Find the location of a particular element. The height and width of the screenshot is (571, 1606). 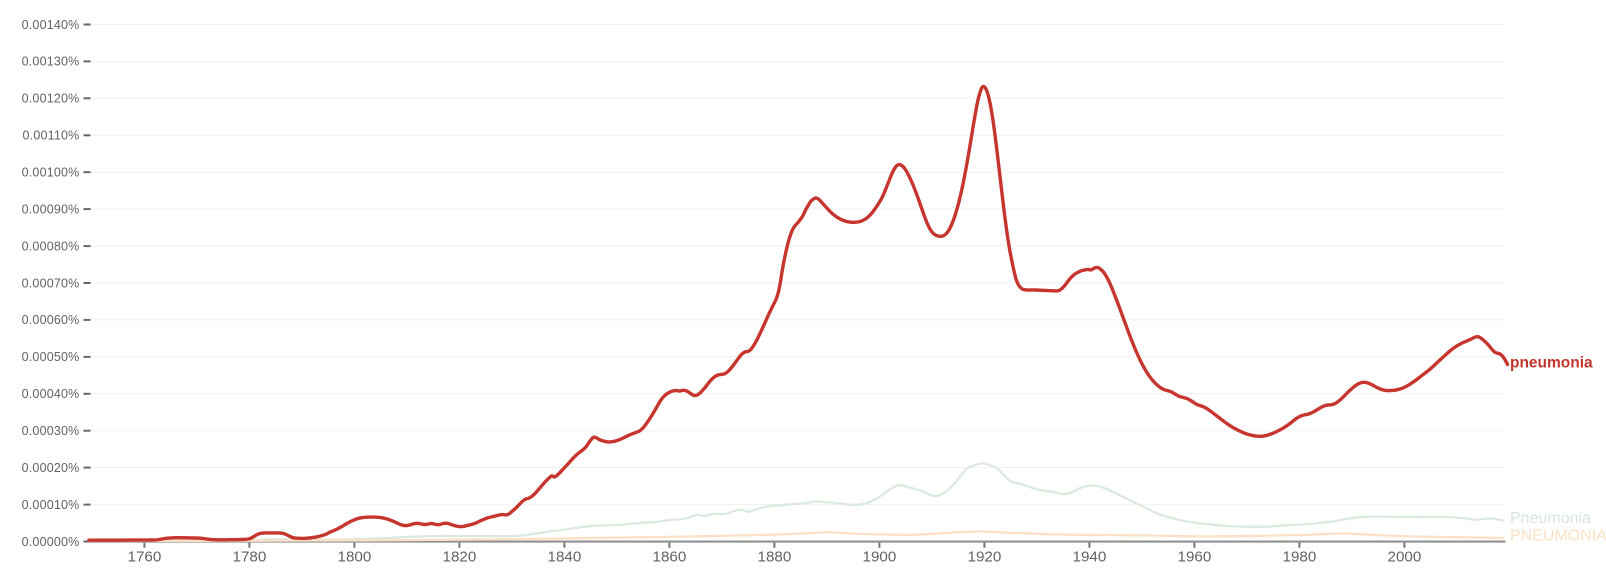

svg-text: 0.00130% is located at coordinates (51, 62).